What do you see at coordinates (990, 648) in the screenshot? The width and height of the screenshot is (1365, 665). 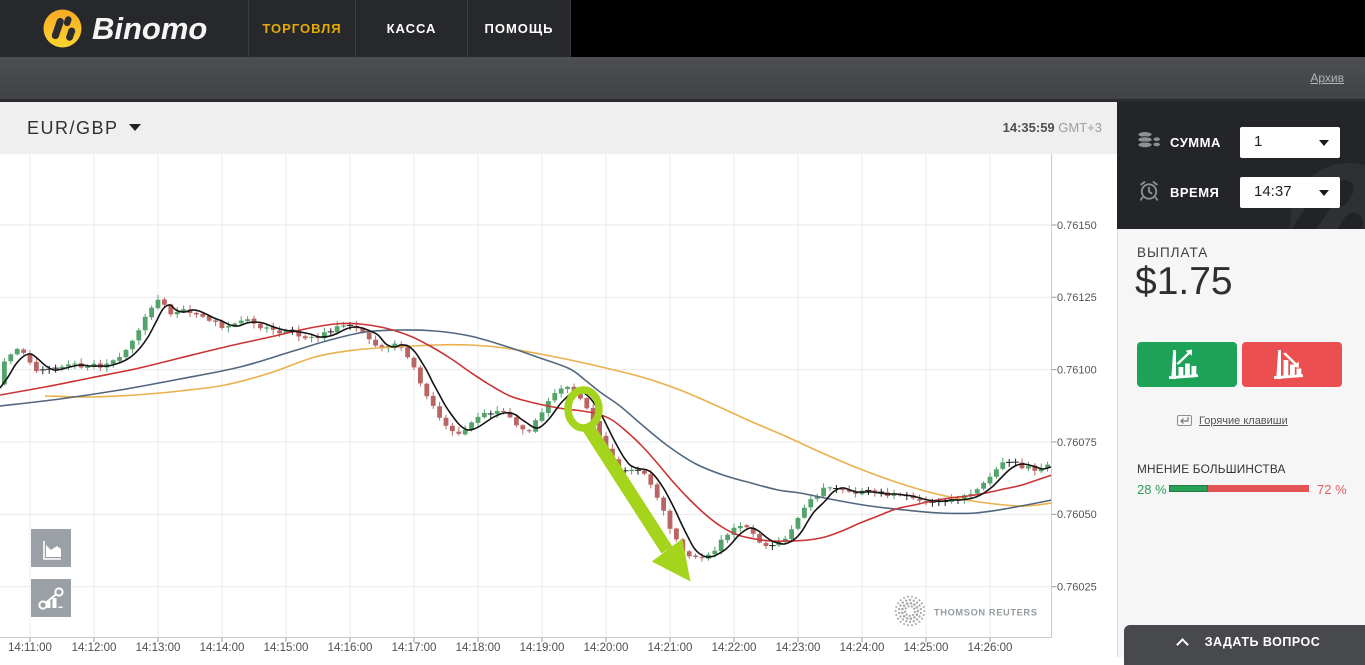 I see `svg-text: 14:26:00` at bounding box center [990, 648].